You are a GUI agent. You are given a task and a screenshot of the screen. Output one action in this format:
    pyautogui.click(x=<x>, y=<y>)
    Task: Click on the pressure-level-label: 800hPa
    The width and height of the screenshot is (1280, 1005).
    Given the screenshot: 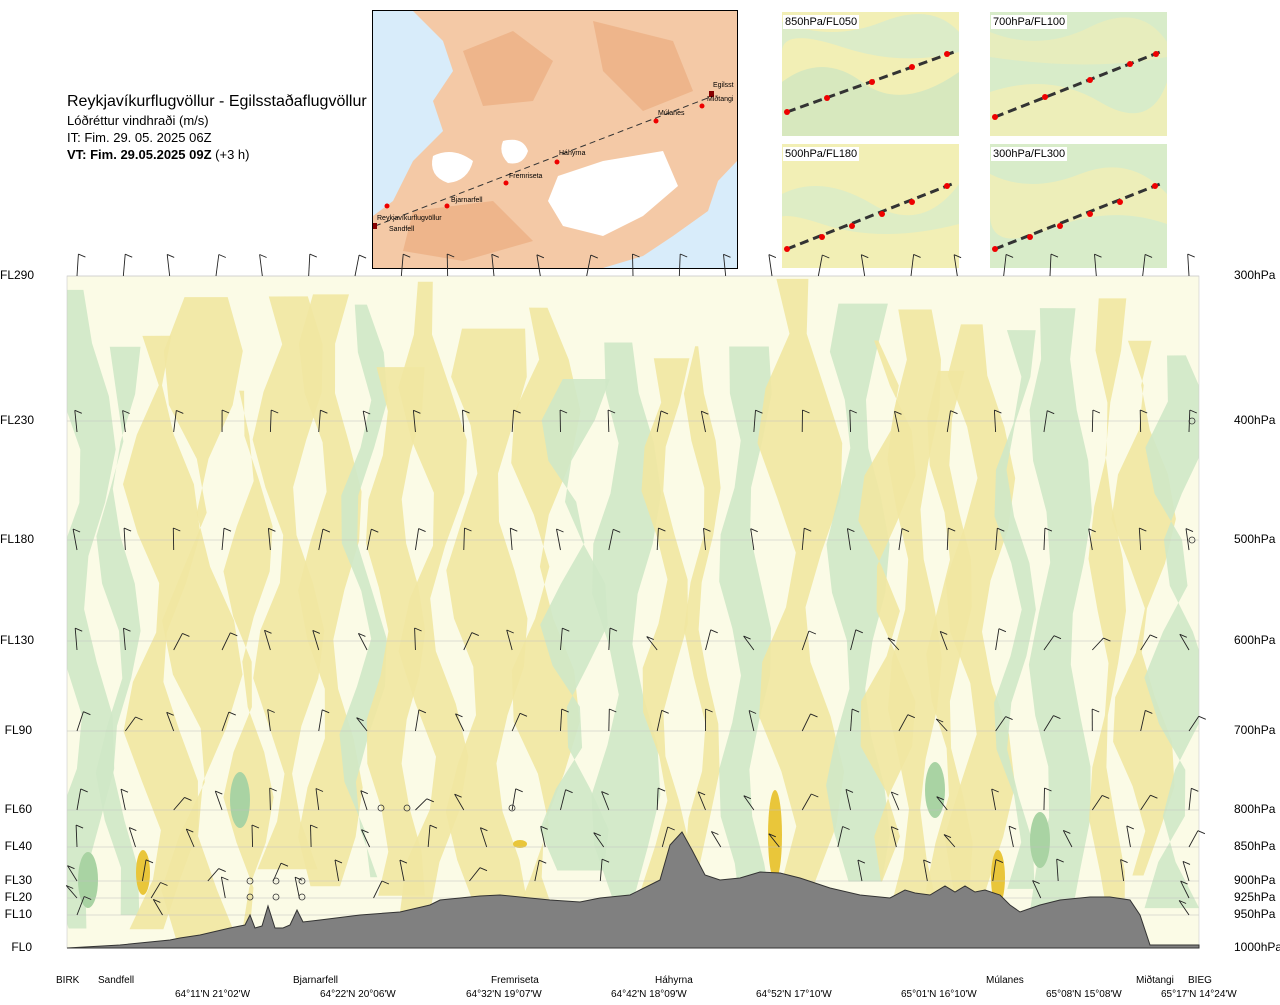 What is the action you would take?
    pyautogui.click(x=1255, y=809)
    